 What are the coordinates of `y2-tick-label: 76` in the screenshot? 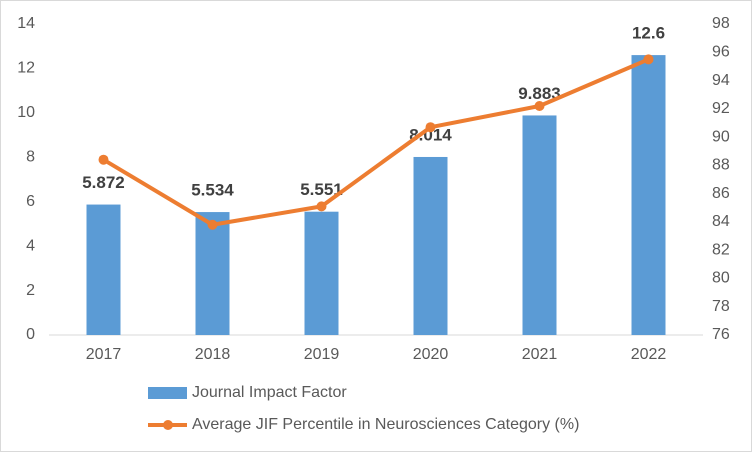 It's located at (721, 334).